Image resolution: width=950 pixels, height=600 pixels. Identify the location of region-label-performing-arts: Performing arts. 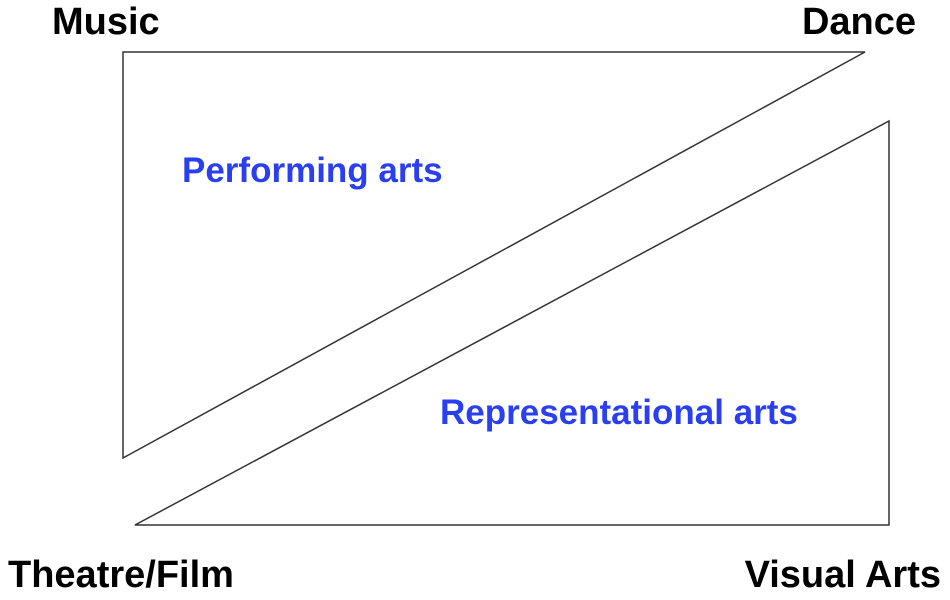
(312, 170).